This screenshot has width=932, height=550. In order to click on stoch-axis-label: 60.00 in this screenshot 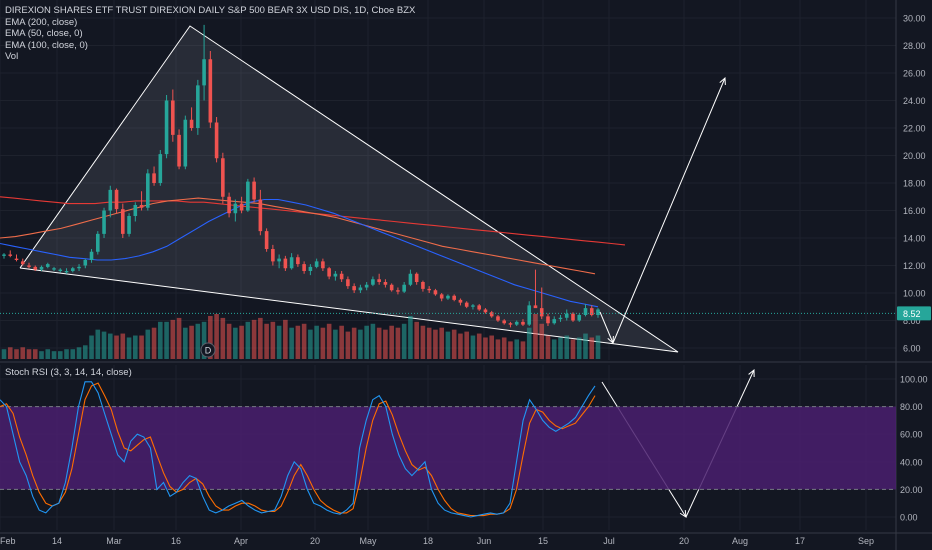, I will do `click(911, 435)`.